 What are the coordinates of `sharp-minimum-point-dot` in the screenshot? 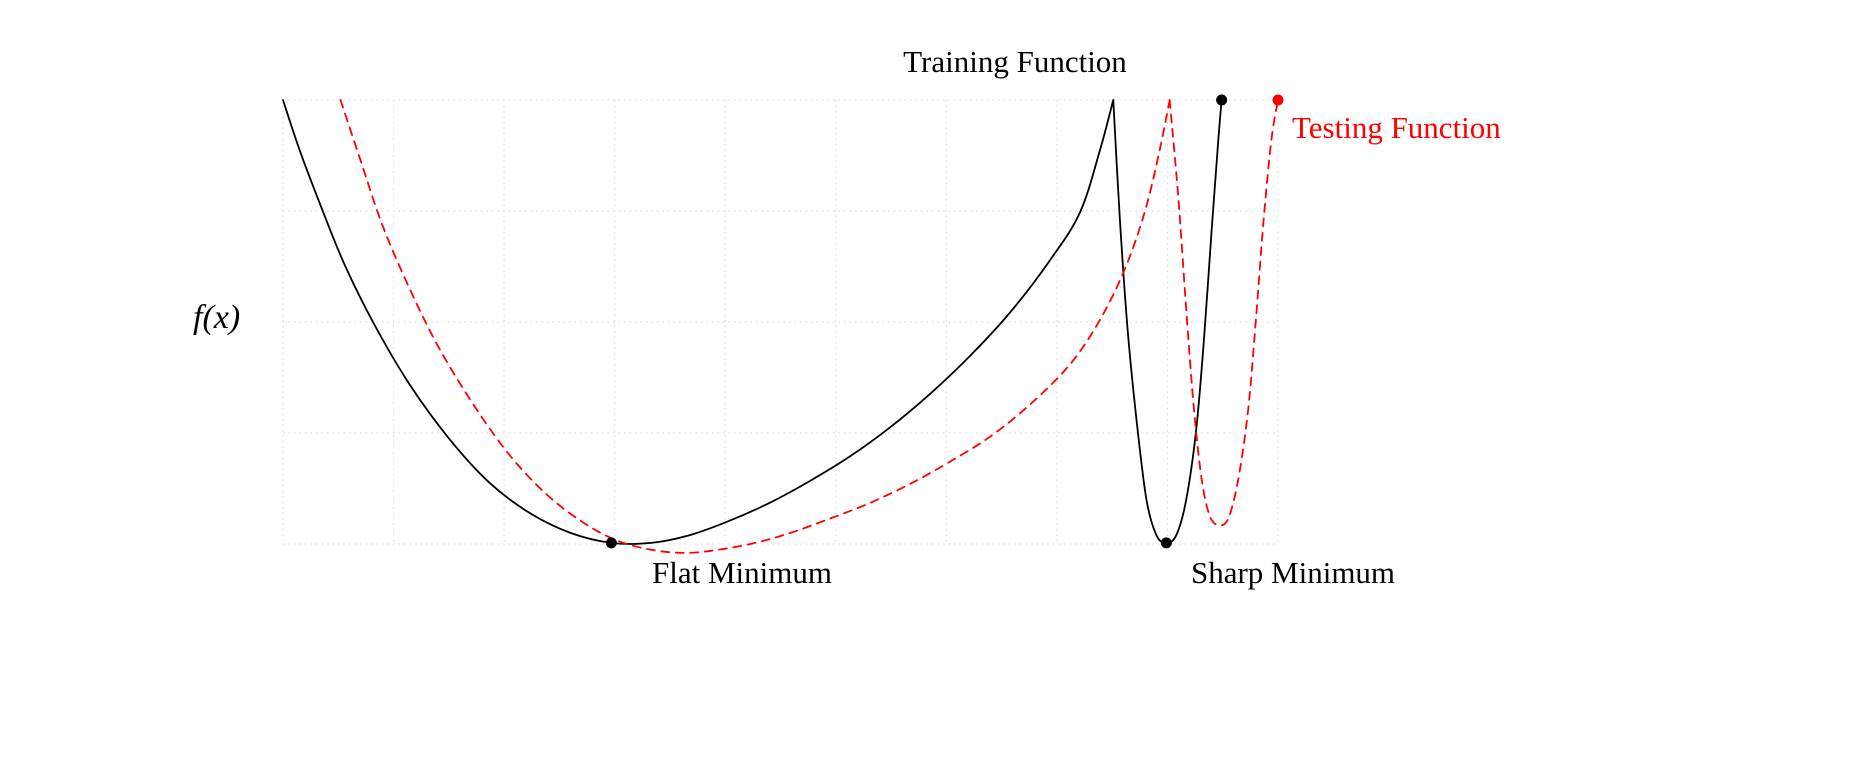 It's located at (1166, 543).